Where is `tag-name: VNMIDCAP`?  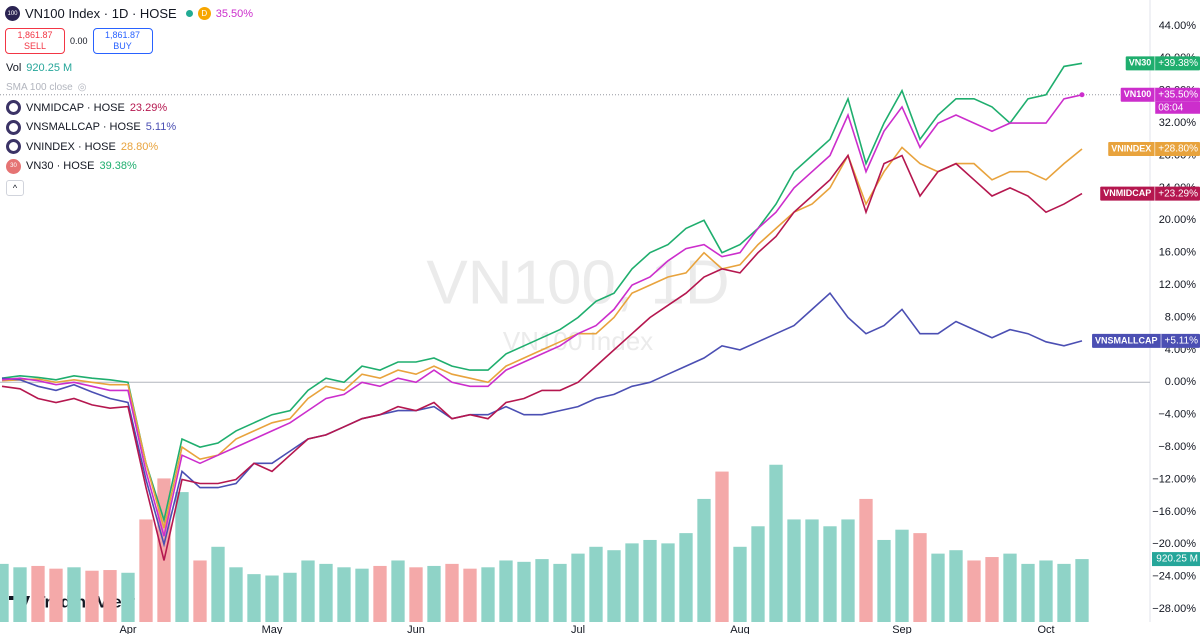
tag-name: VNMIDCAP is located at coordinates (1127, 193).